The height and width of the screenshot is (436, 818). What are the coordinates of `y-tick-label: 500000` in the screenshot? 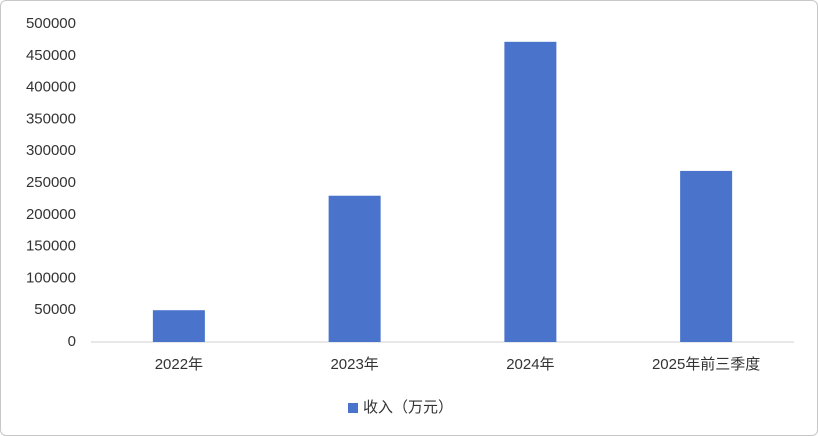 It's located at (51, 23).